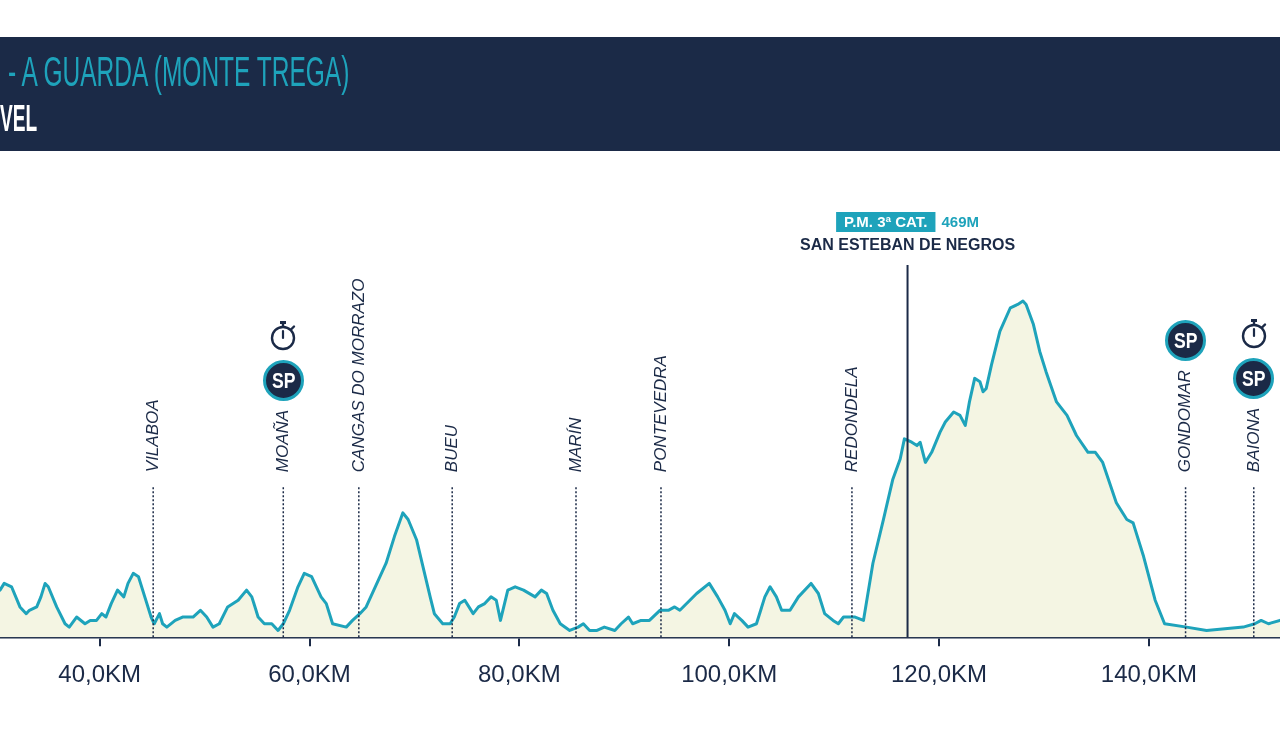 The width and height of the screenshot is (1280, 732). Describe the element at coordinates (729, 674) in the screenshot. I see `x-tick-label: 100,0KM` at that location.